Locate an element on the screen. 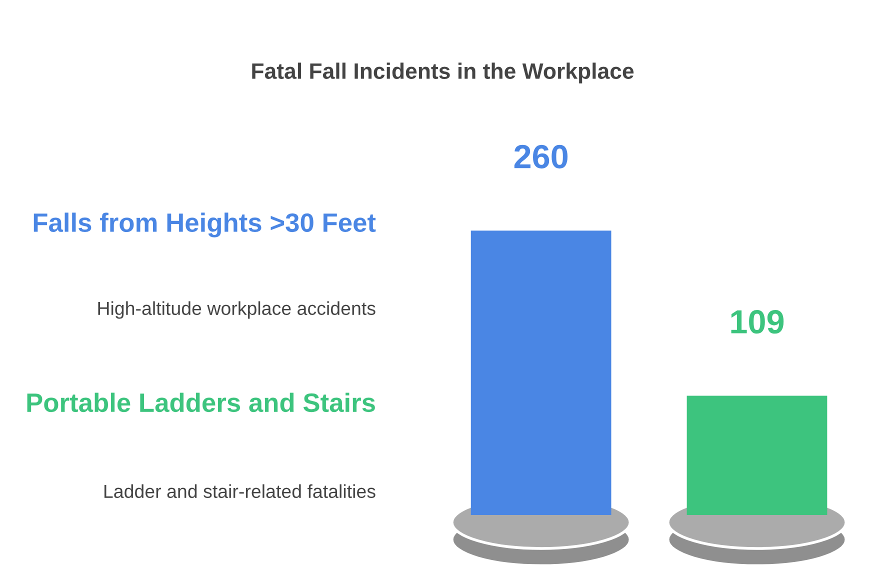 Image resolution: width=885 pixels, height=575 pixels. text: Portable Ladders and Stairs is located at coordinates (201, 402).